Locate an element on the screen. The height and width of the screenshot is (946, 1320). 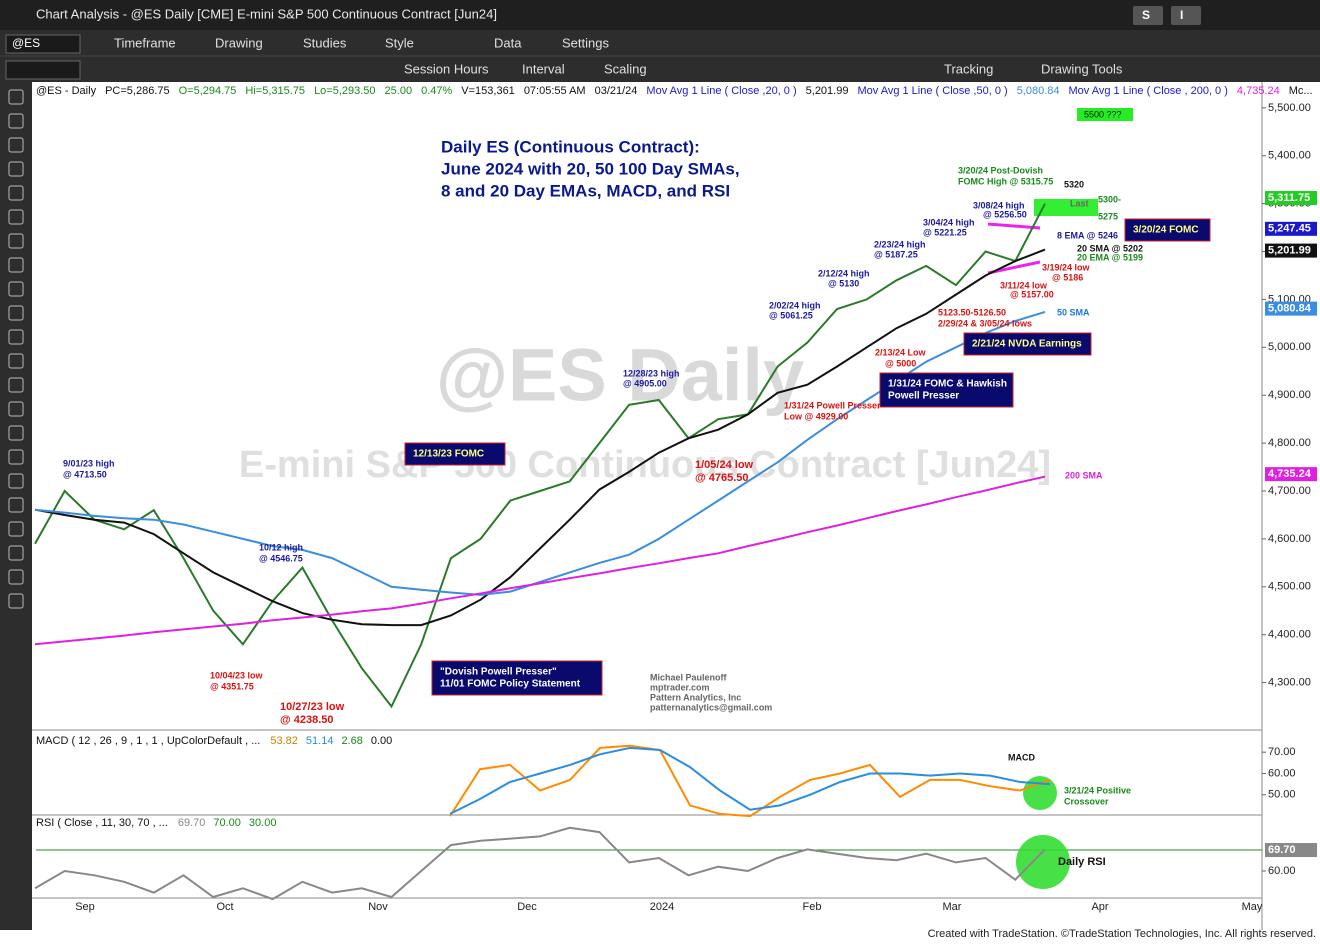
headline: June 2024 with 20, 50 100 Day SMAs, is located at coordinates (590, 168).